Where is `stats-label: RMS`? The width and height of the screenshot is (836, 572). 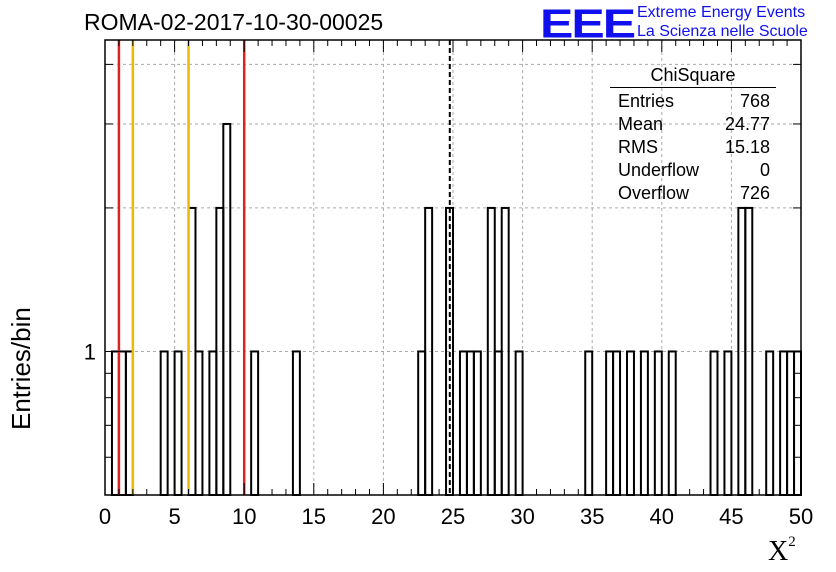
stats-label: RMS is located at coordinates (638, 147).